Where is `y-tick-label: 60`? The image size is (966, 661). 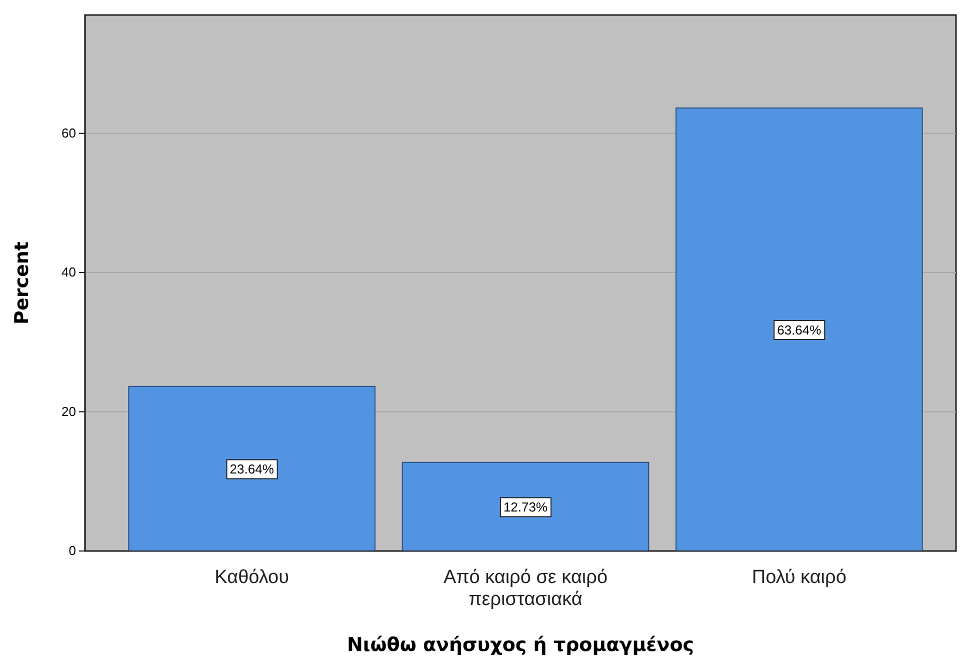
y-tick-label: 60 is located at coordinates (69, 133).